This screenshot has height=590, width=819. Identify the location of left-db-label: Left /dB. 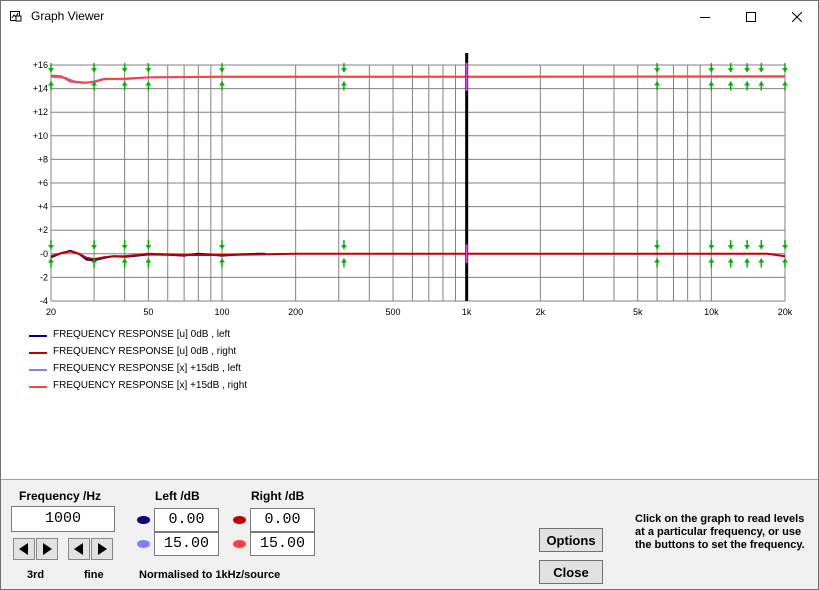
(177, 496).